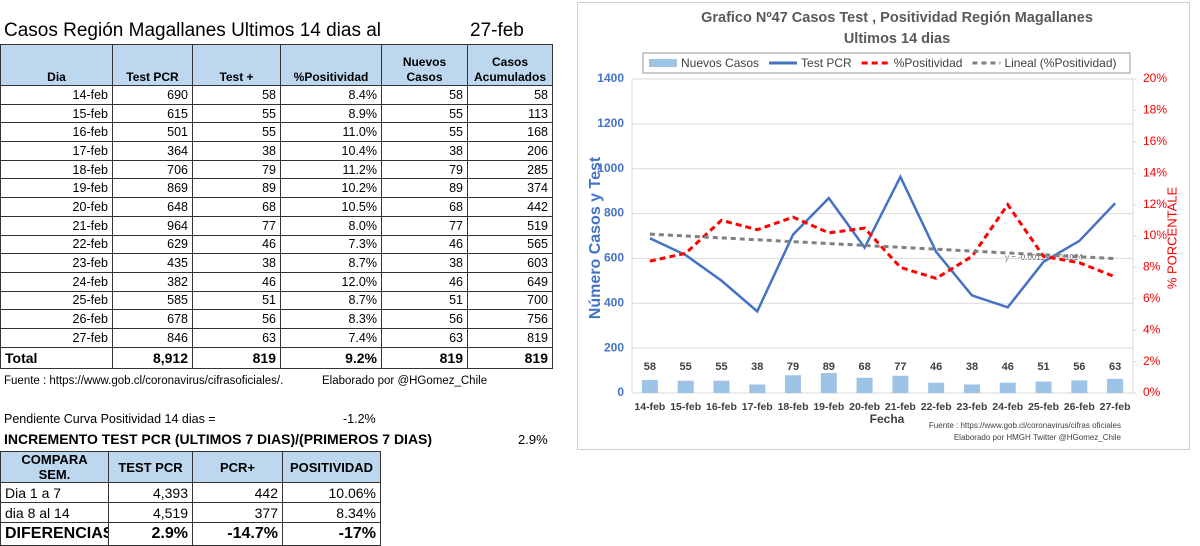 The width and height of the screenshot is (1200, 546). What do you see at coordinates (331, 95) in the screenshot?
I see `table-cell: 8.4%` at bounding box center [331, 95].